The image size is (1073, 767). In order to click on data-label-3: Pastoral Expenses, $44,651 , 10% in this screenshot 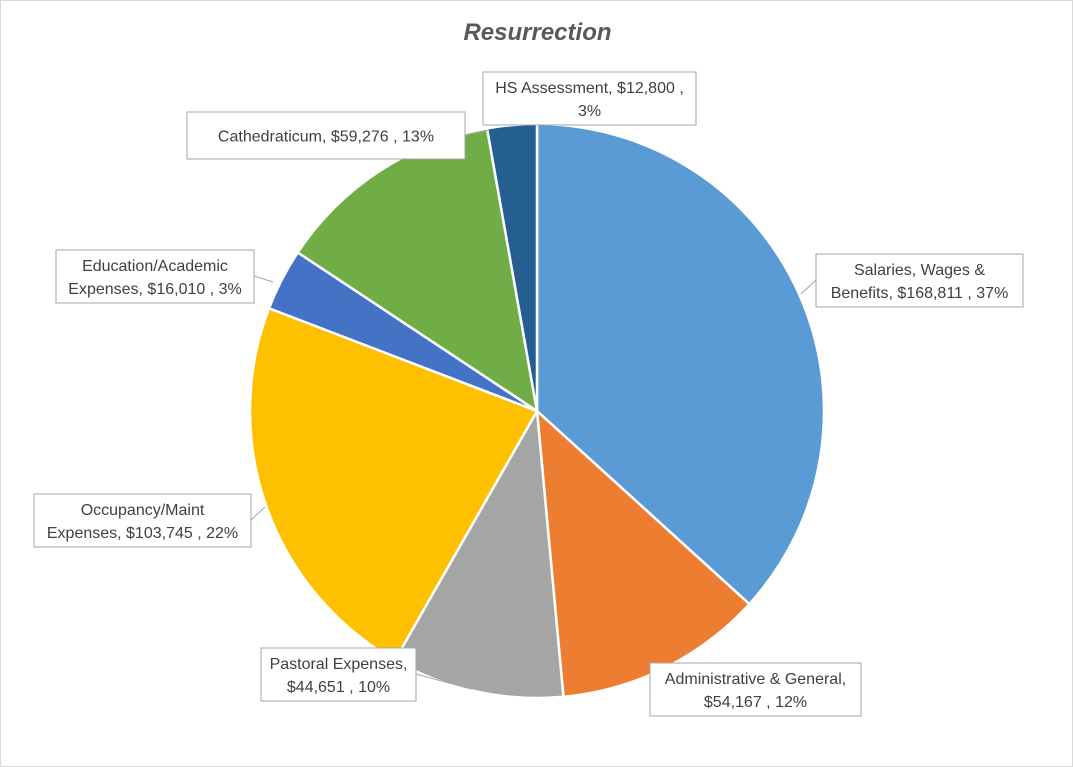, I will do `click(338, 674)`.